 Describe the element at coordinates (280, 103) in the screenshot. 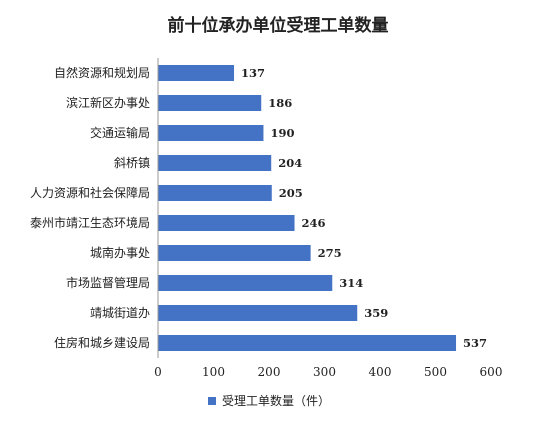

I see `data-label: 186` at that location.